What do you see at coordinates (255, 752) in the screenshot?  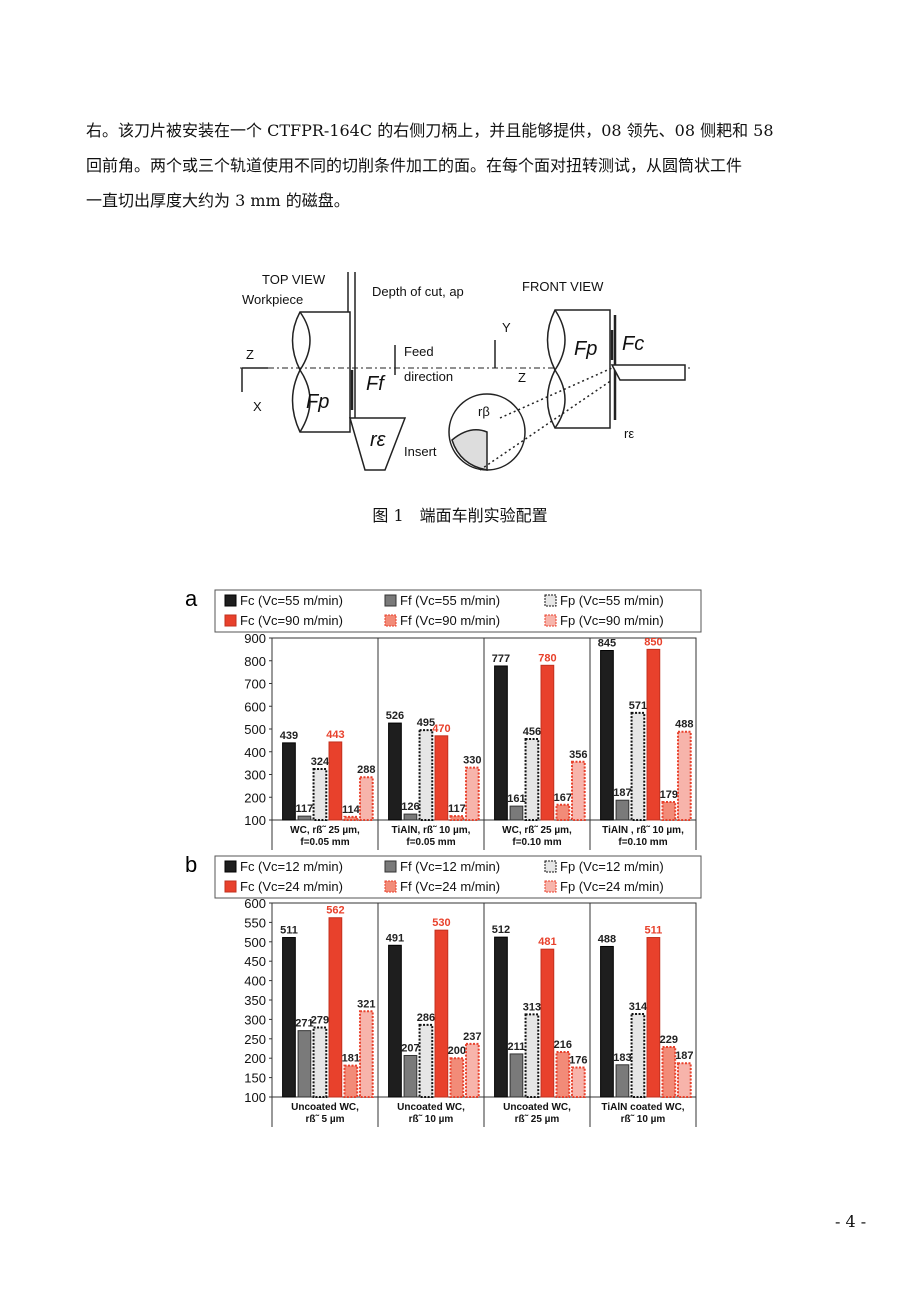 I see `y-tick-label: 400` at bounding box center [255, 752].